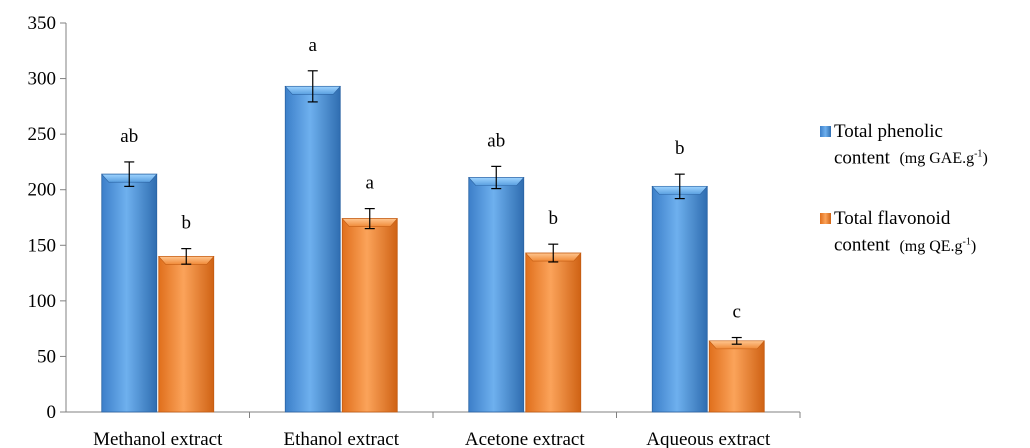 This screenshot has width=1030, height=448. Describe the element at coordinates (158, 438) in the screenshot. I see `x-tick-label: Methanol extract` at that location.